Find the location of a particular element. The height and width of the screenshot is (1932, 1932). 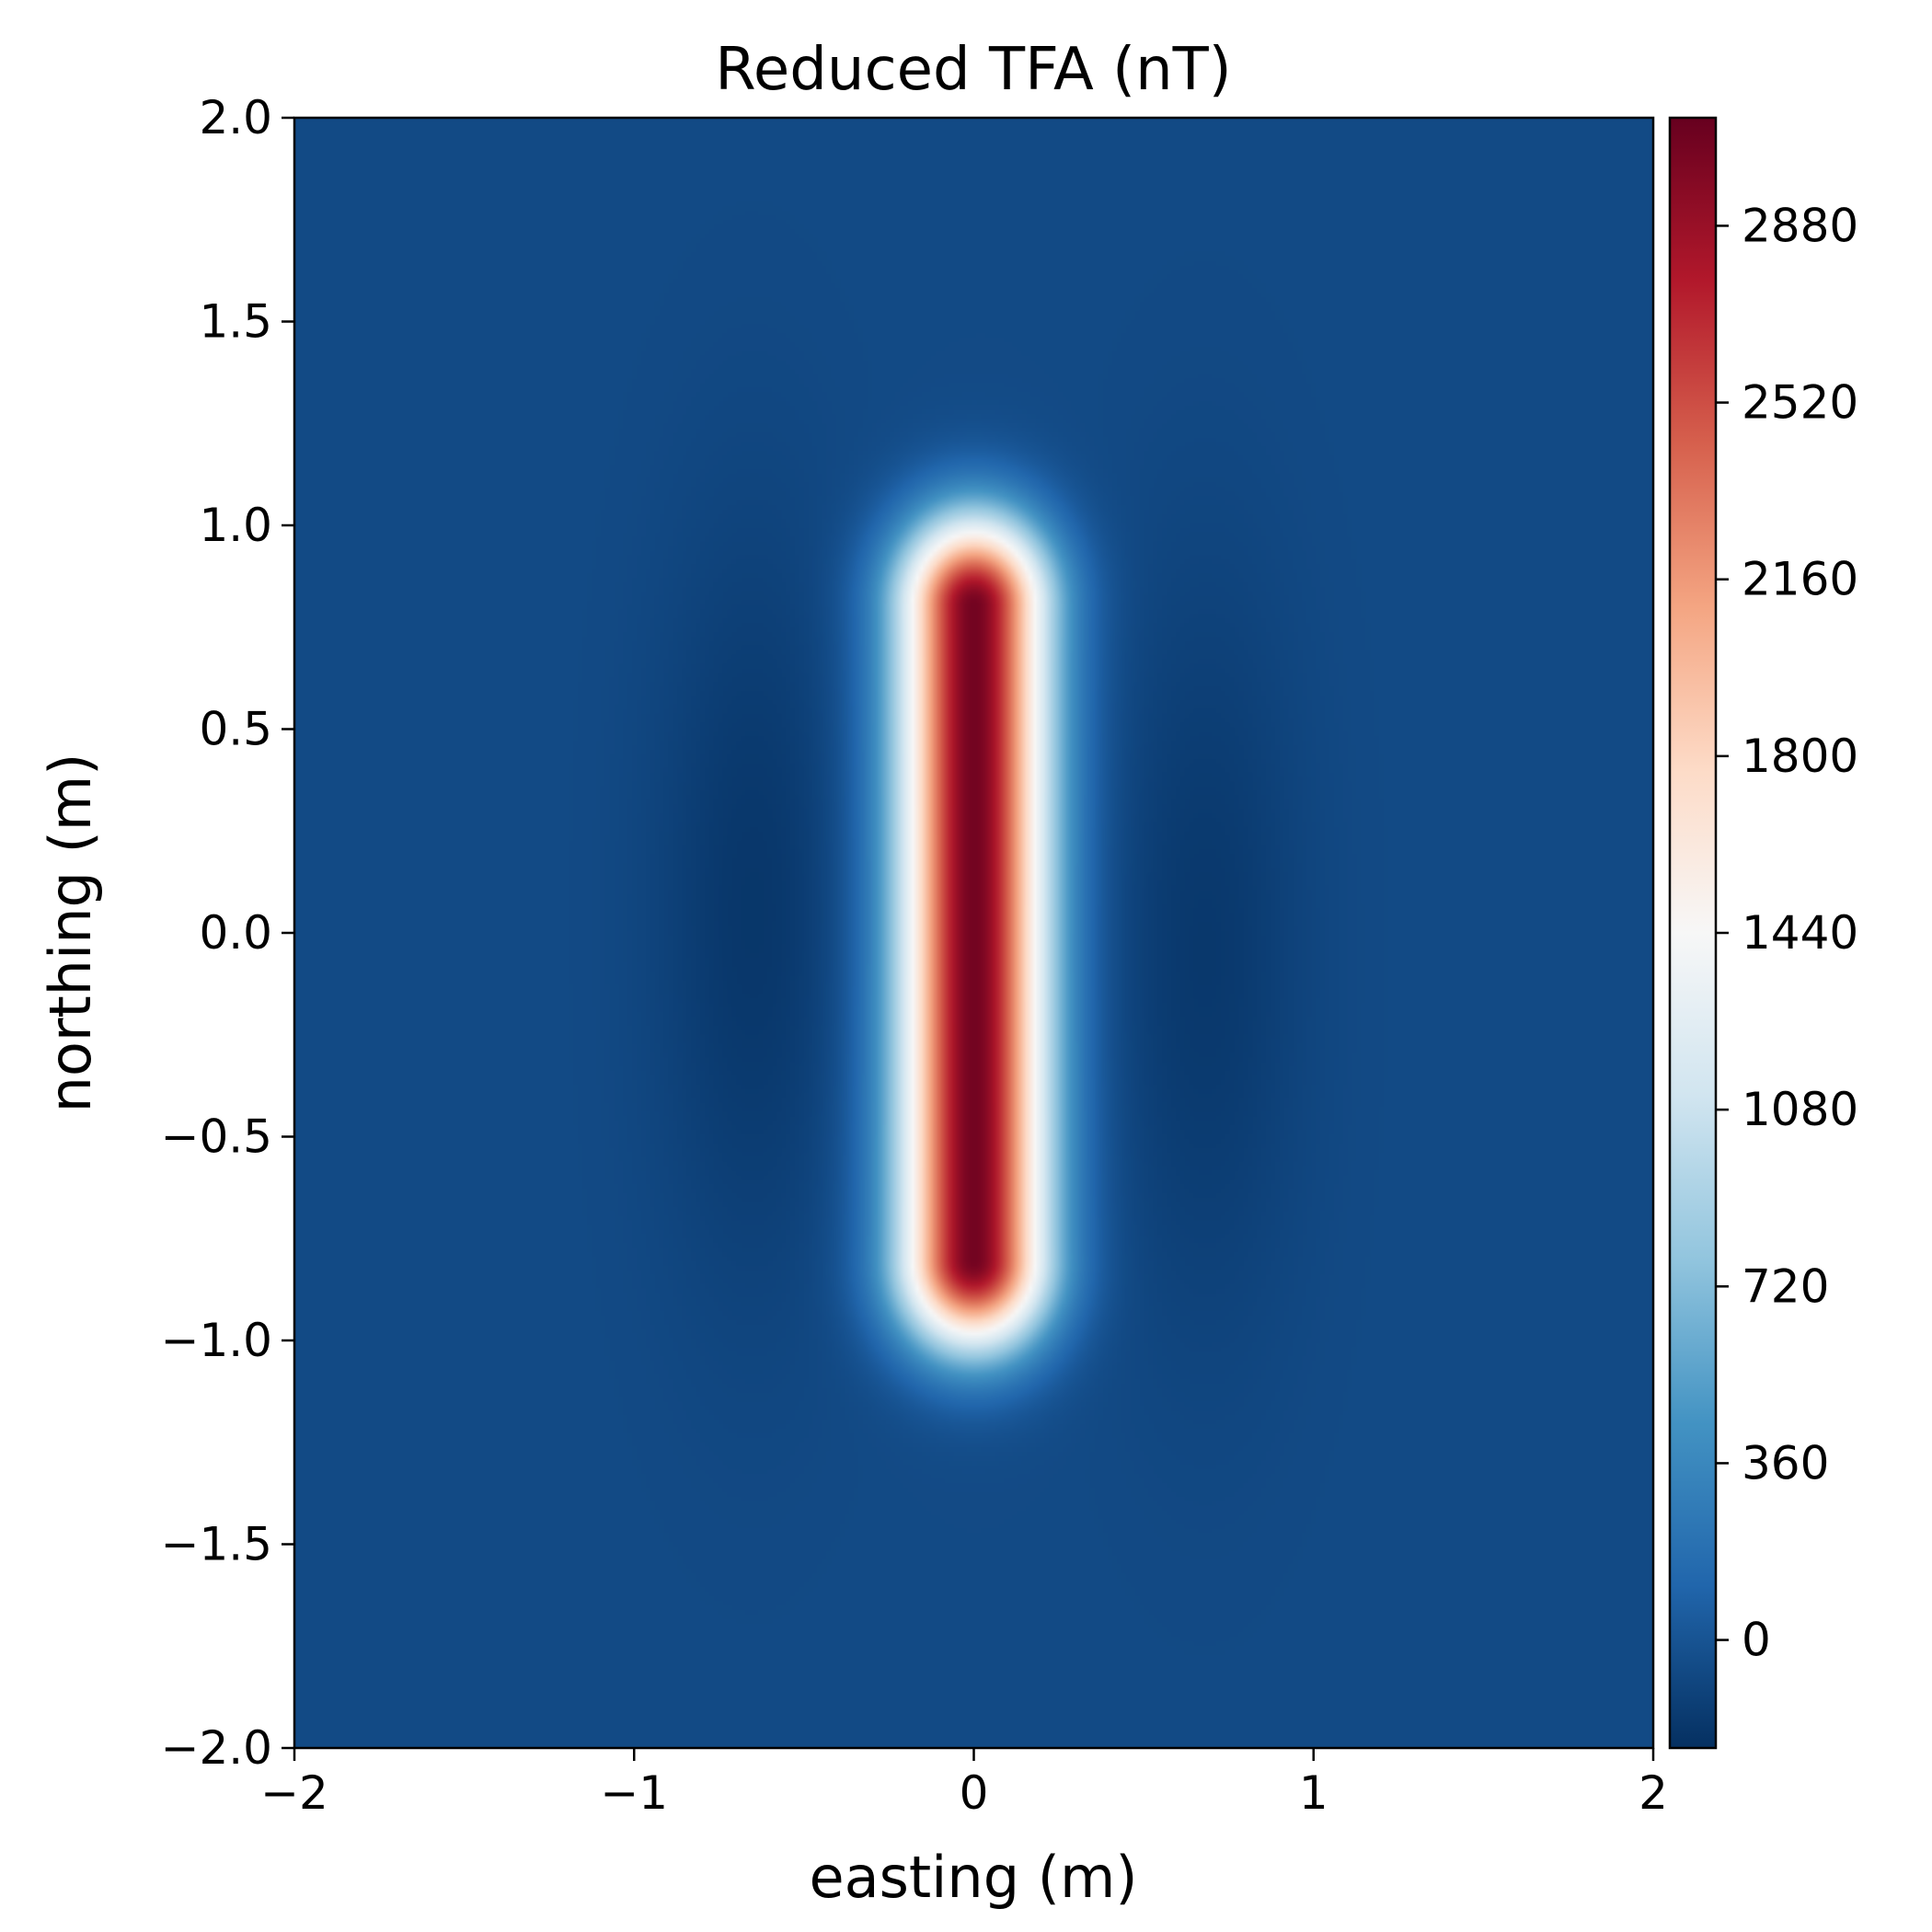

x-axis-title: easting (m) is located at coordinates (973, 1877).